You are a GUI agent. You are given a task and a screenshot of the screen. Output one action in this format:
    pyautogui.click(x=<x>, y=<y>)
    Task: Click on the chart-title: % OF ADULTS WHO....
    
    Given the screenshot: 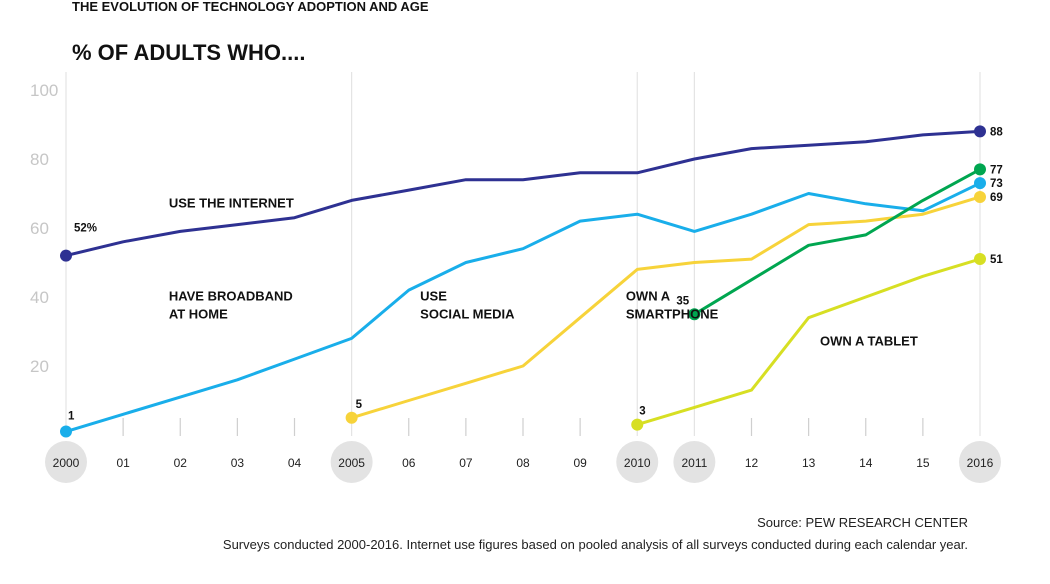 What is the action you would take?
    pyautogui.click(x=188, y=52)
    